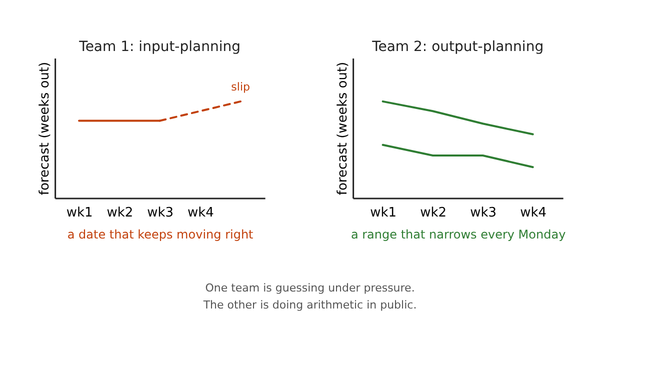  Describe the element at coordinates (458, 235) in the screenshot. I see `x-axis-title: a range that narrows every Monday` at that location.